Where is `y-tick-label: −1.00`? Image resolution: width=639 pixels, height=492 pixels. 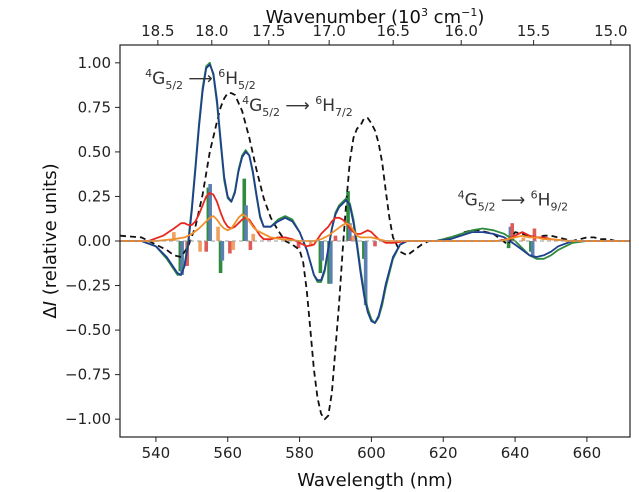 y-tick-label: −1.00 is located at coordinates (88, 419).